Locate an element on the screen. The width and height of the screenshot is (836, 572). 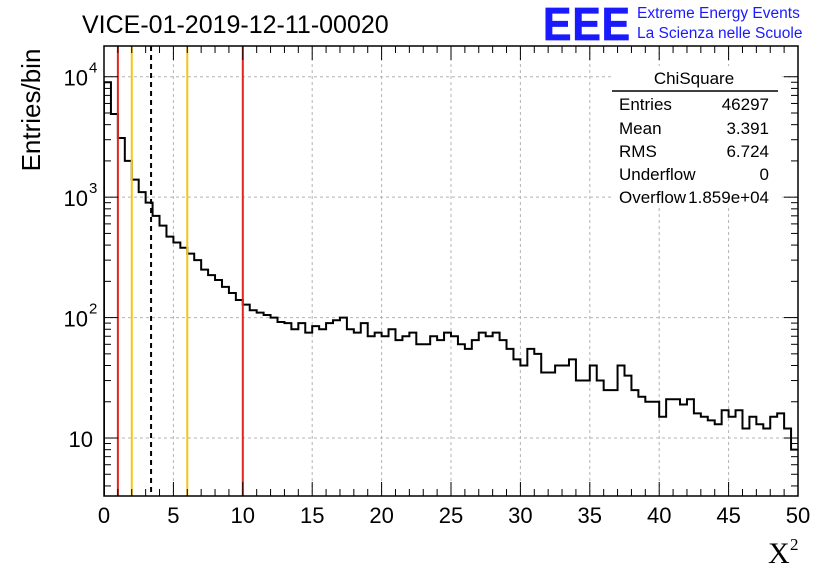
x-tick-label: 0 is located at coordinates (104, 515).